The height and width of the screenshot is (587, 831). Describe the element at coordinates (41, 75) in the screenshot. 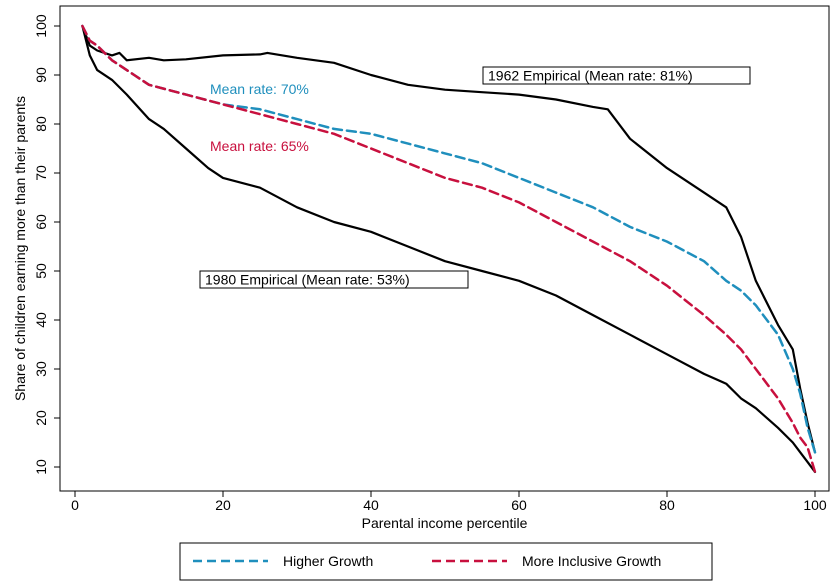

I see `y-tick-label: 90` at that location.